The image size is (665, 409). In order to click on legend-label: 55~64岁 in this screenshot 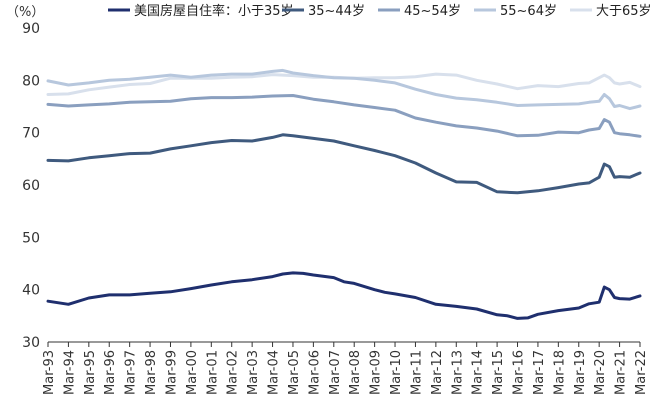, I will do `click(528, 11)`.